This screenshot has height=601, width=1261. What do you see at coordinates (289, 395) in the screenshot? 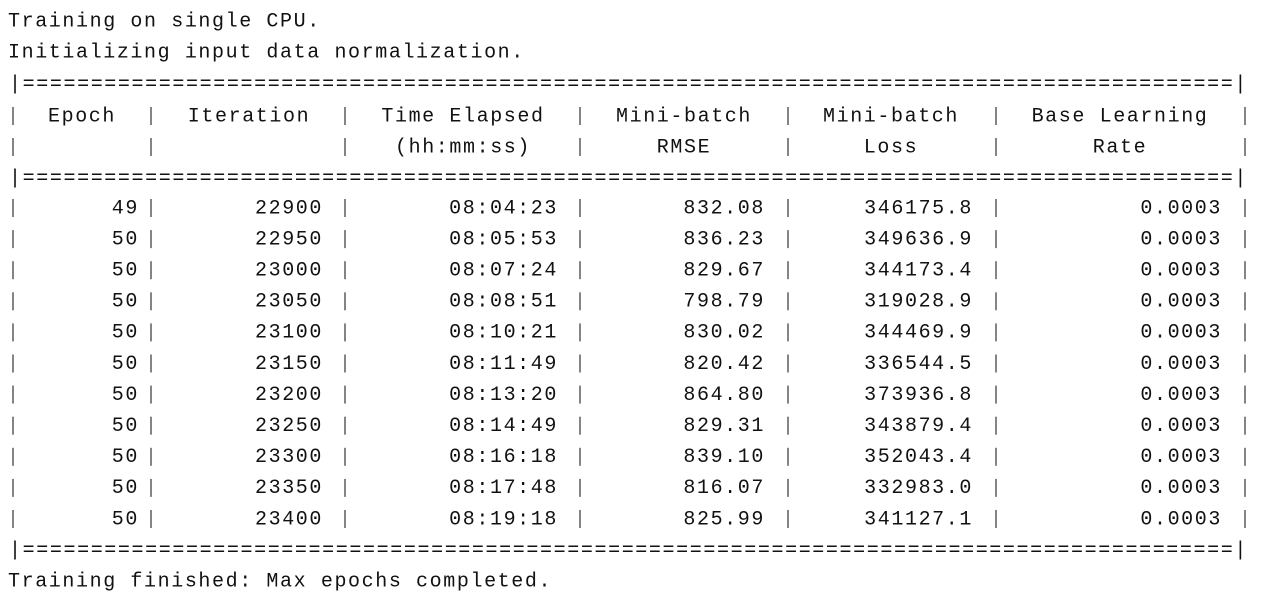
I see `table-cell: 23200` at bounding box center [289, 395].